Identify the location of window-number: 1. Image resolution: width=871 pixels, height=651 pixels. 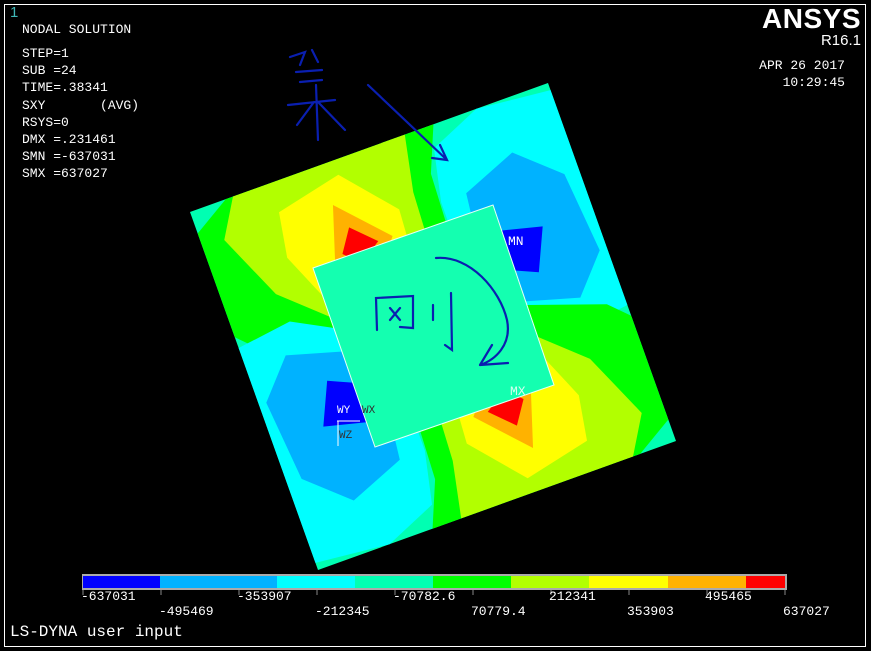
(14, 12).